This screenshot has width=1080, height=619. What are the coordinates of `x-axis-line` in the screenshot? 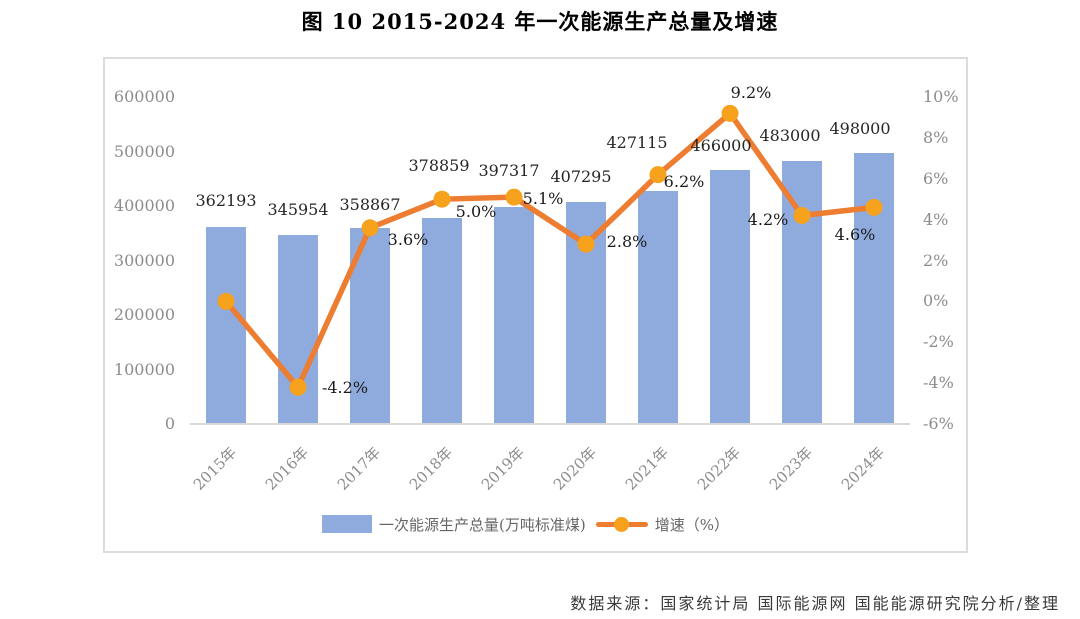 It's located at (550, 424).